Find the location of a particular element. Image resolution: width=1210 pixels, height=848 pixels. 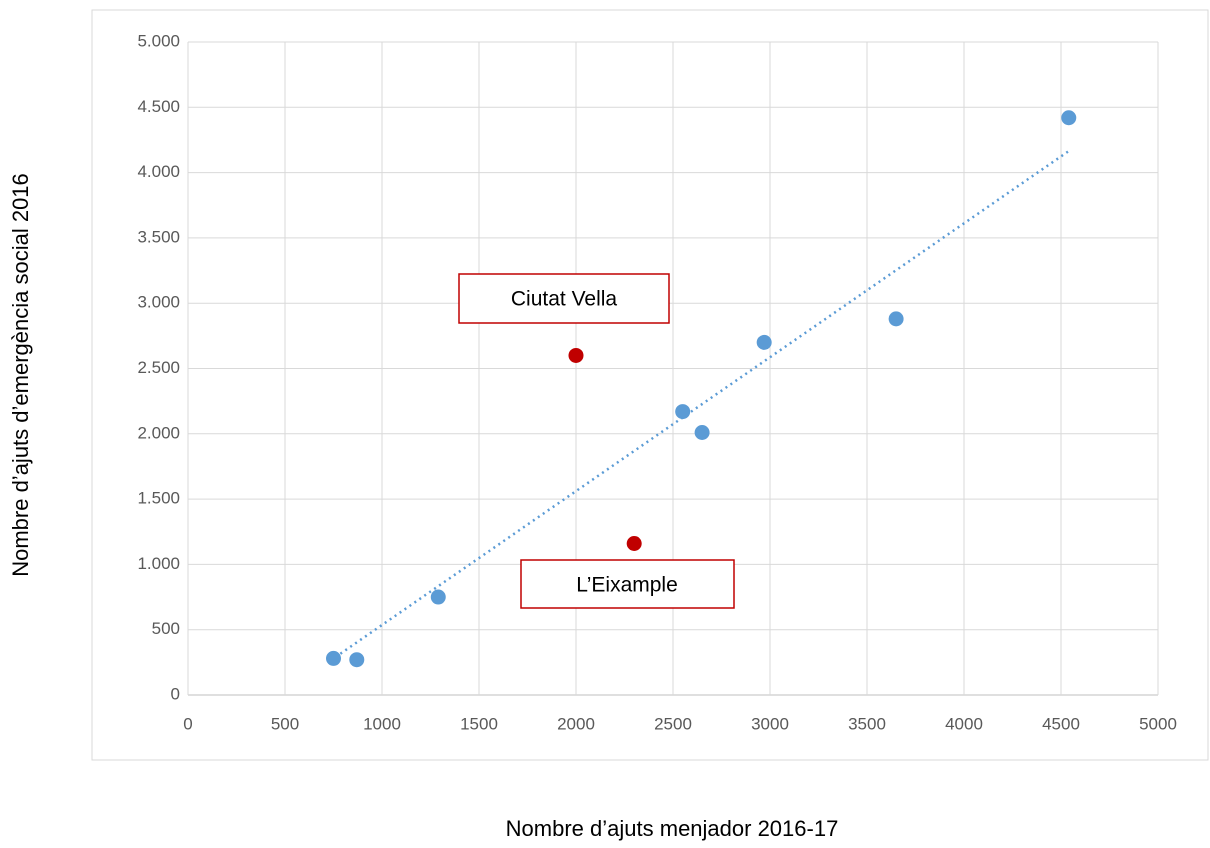

x-tick-label: 1500 is located at coordinates (479, 723).